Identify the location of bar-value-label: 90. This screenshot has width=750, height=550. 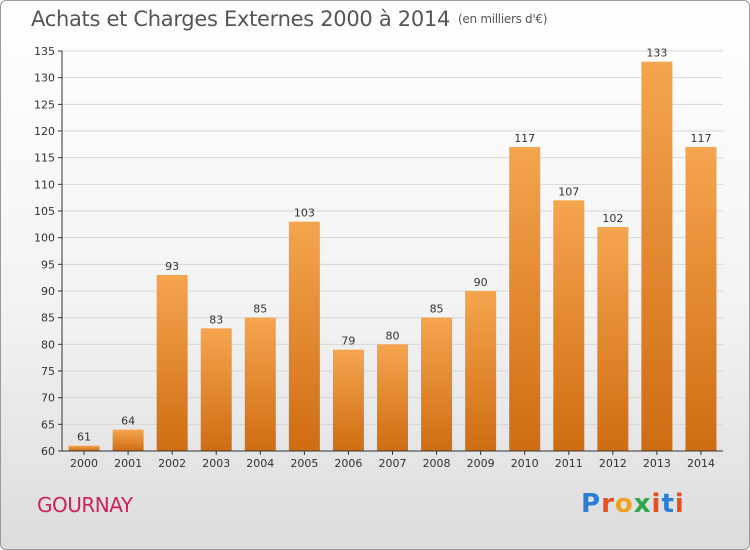
(481, 282).